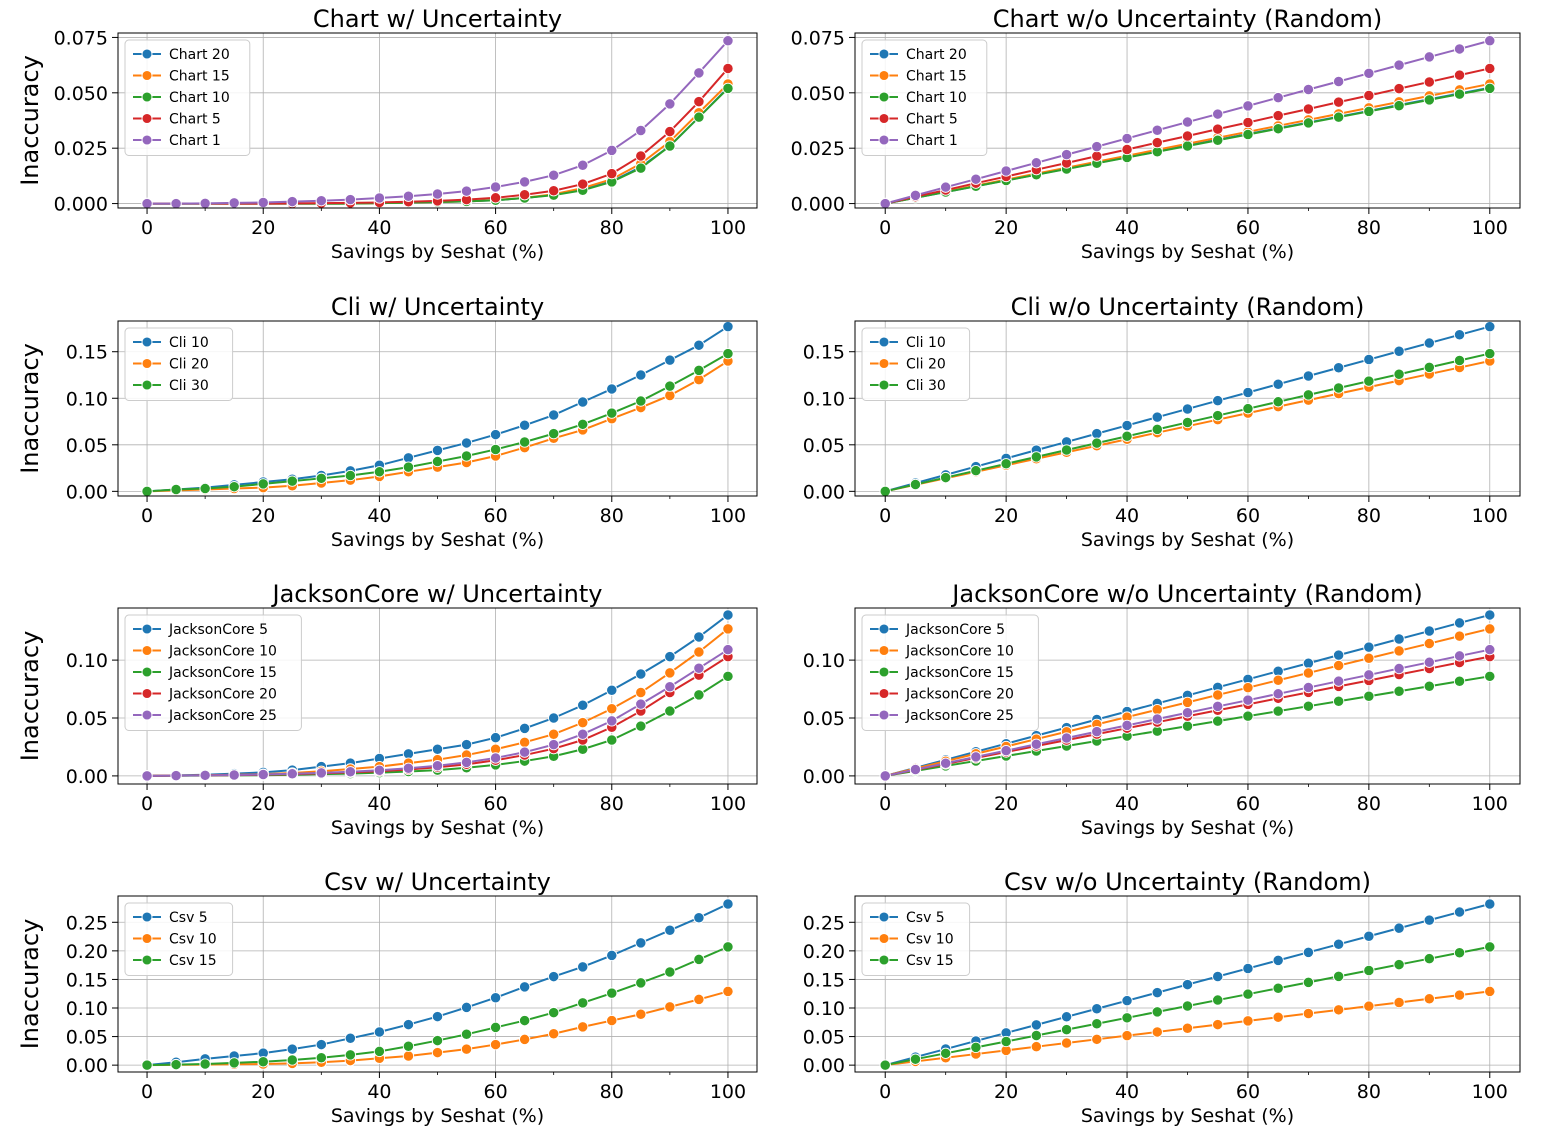 This screenshot has height=1140, width=1558. I want to click on legend-label: Chart 1, so click(195, 141).